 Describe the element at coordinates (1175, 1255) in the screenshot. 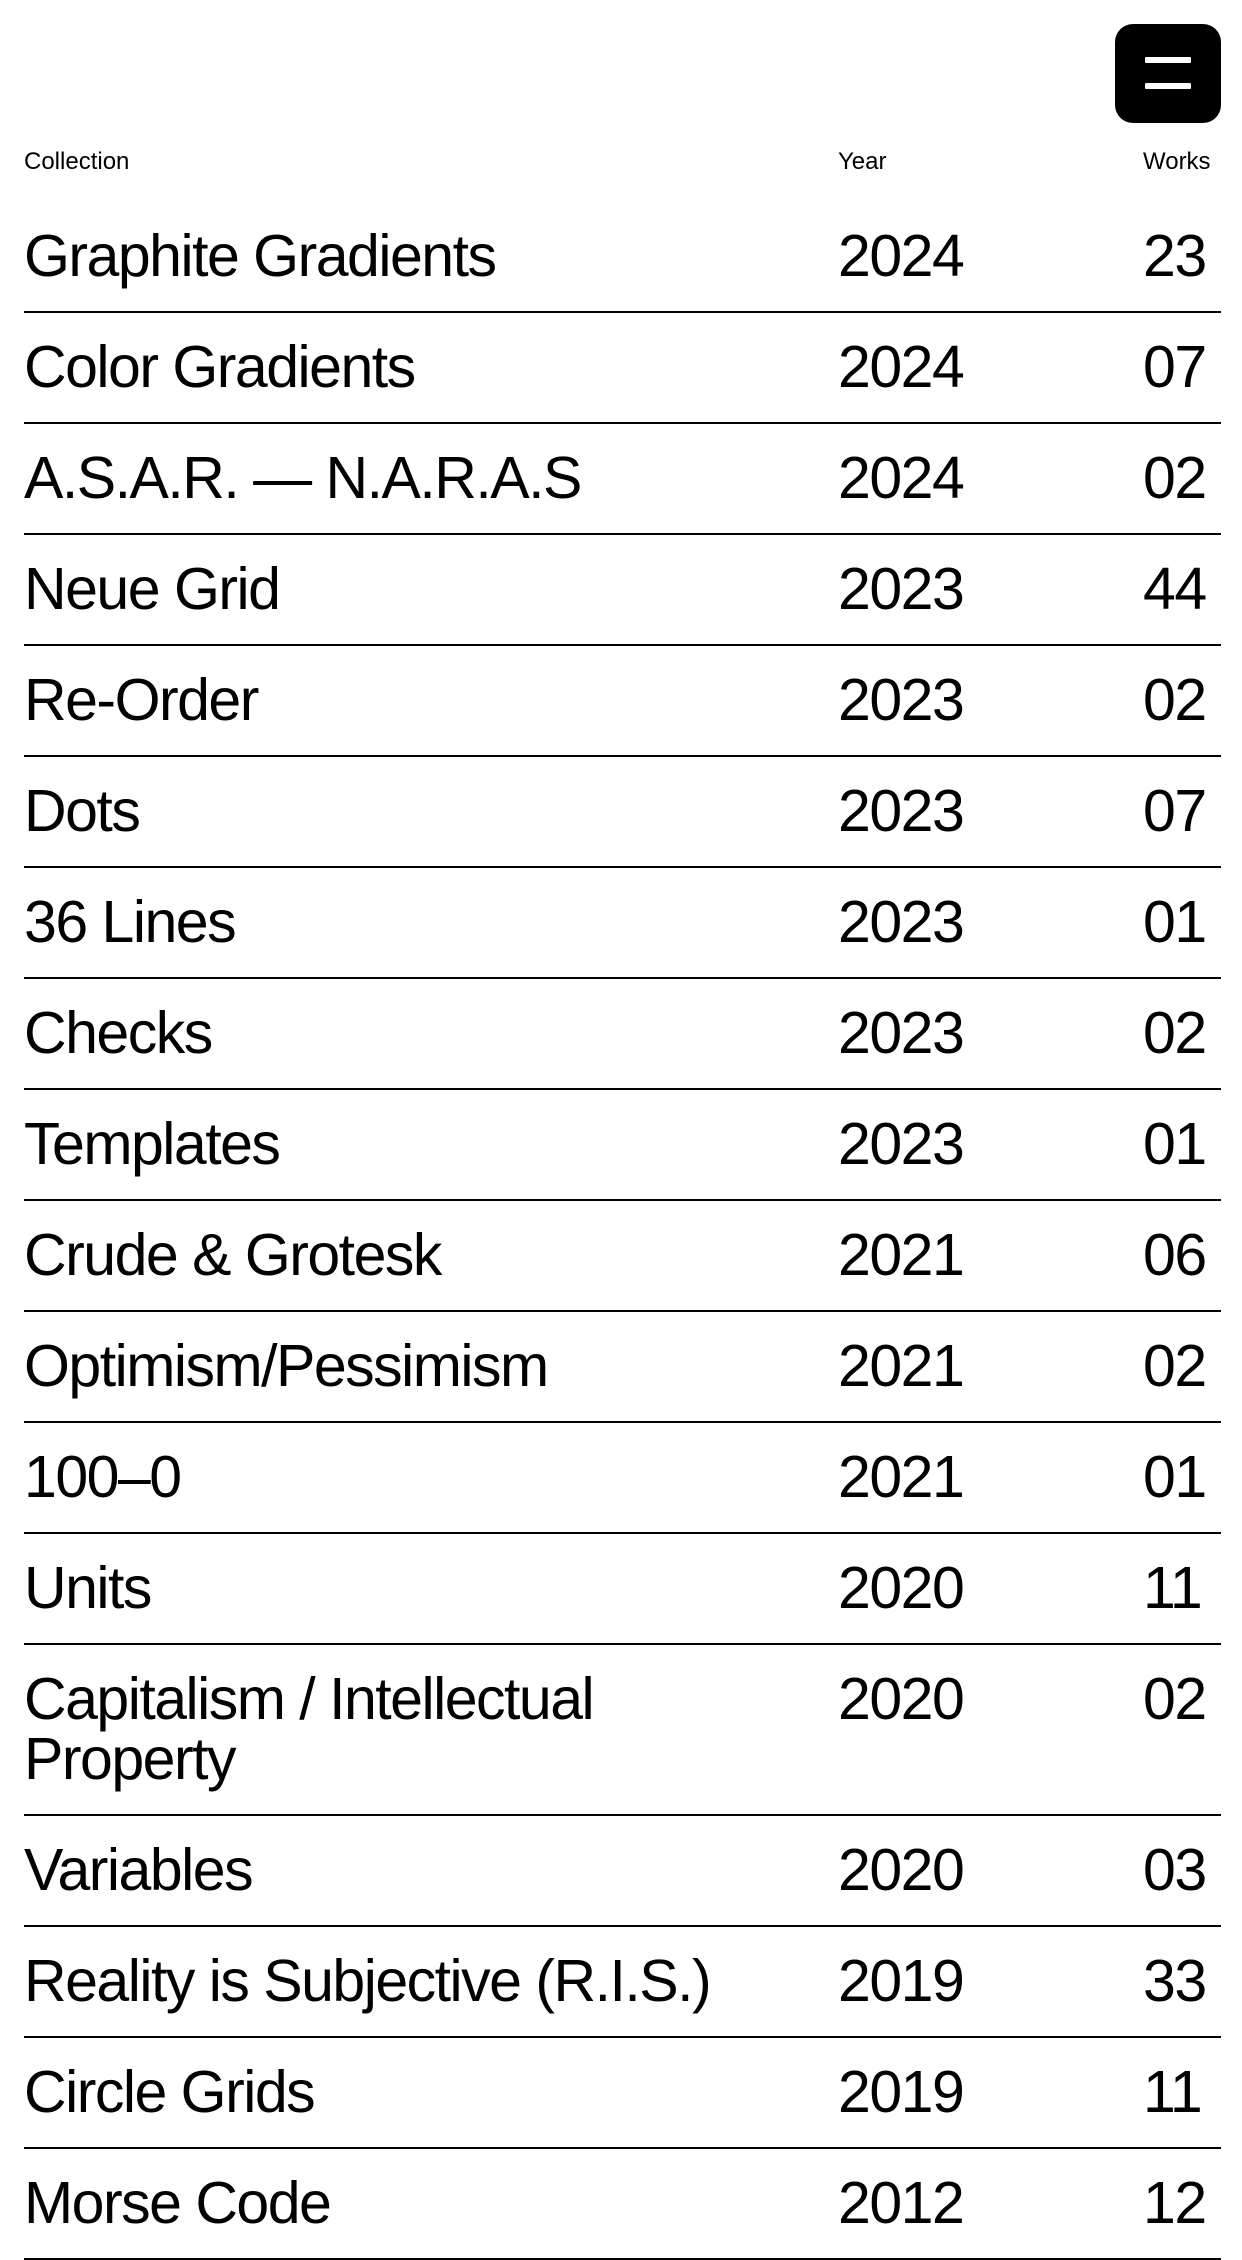

I see `collection-works: 06` at that location.